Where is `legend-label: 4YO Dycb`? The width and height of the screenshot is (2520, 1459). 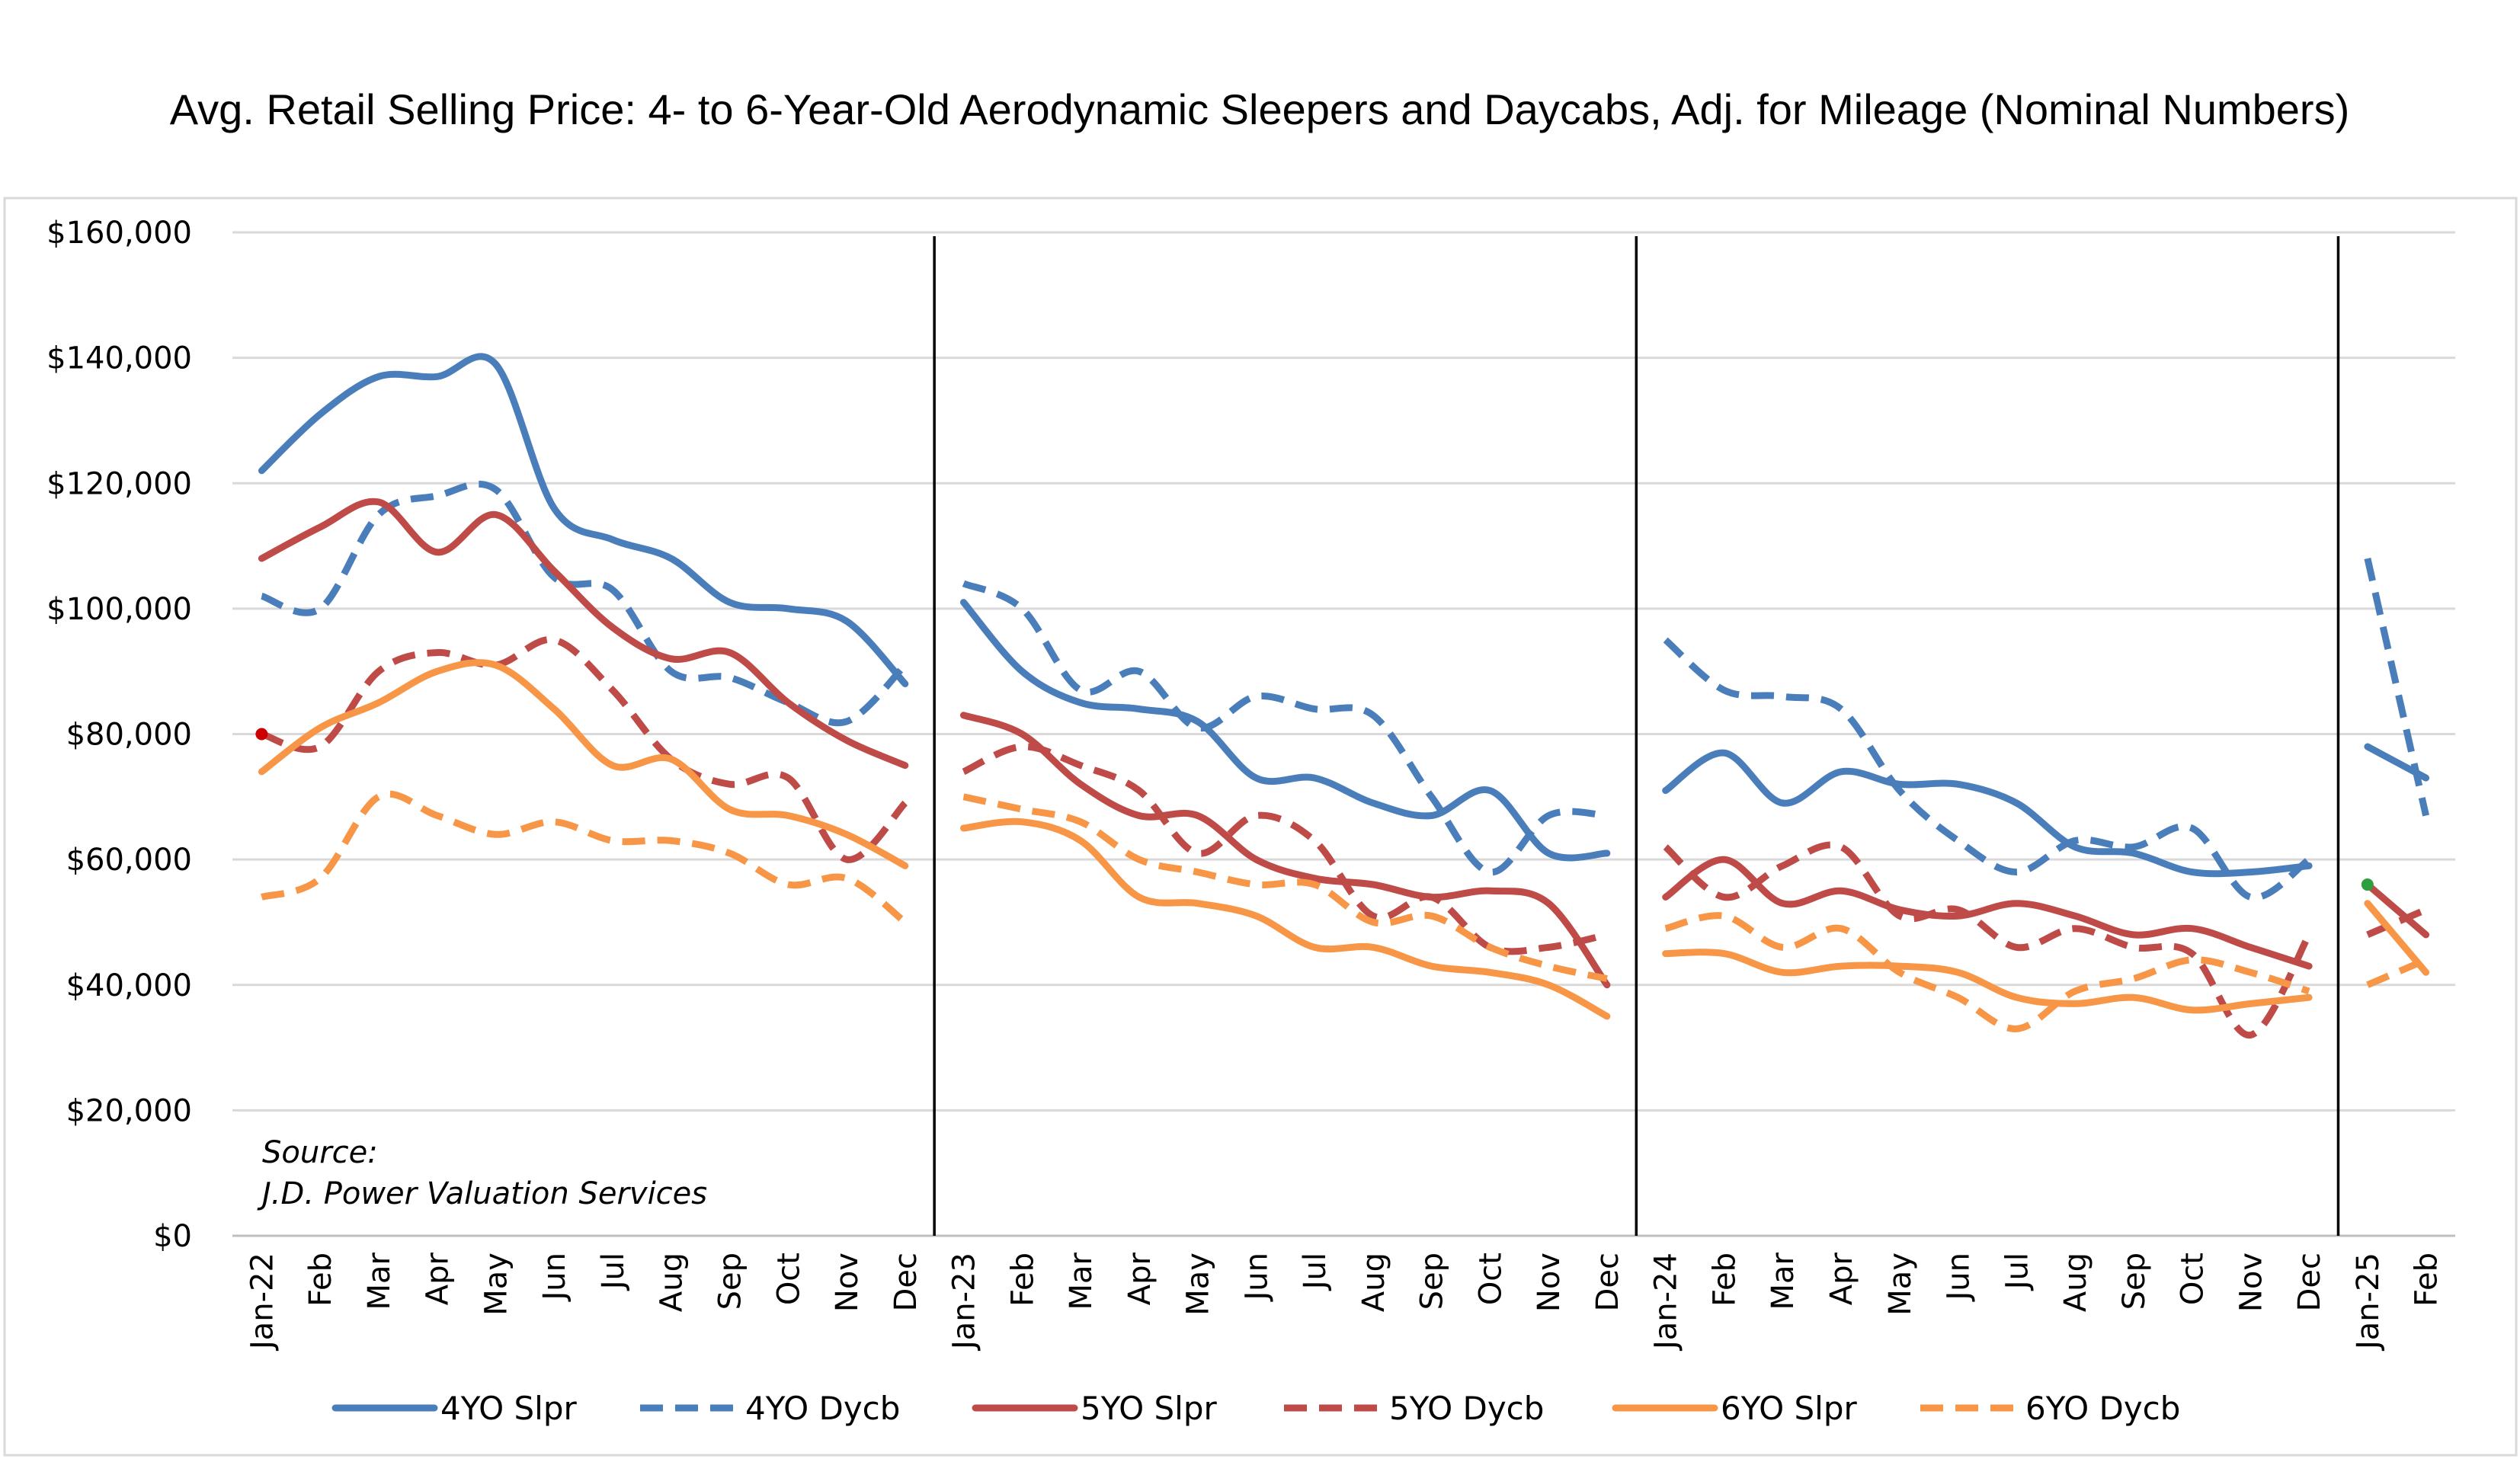 legend-label: 4YO Dycb is located at coordinates (822, 1408).